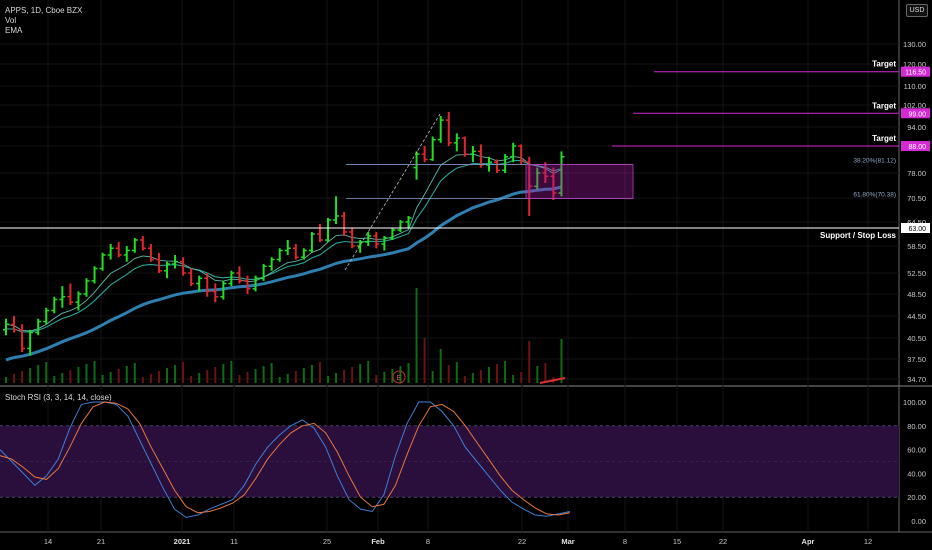 This screenshot has height=550, width=932. I want to click on stoch-tick-label: 60.00, so click(916, 450).